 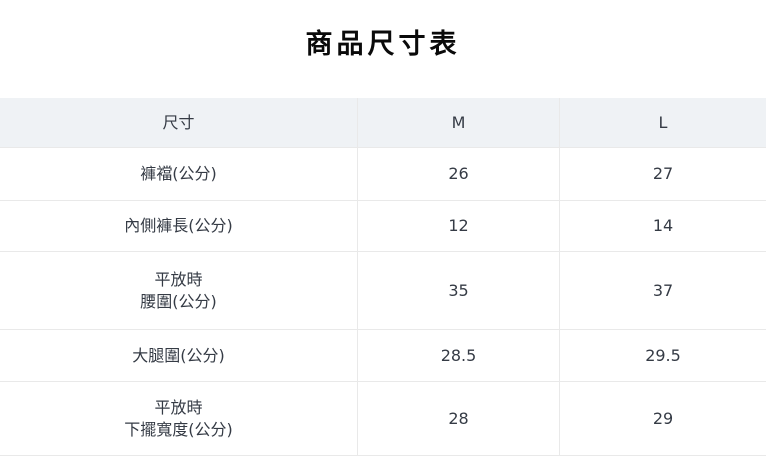 What do you see at coordinates (458, 122) in the screenshot?
I see `header-cell-m: M` at bounding box center [458, 122].